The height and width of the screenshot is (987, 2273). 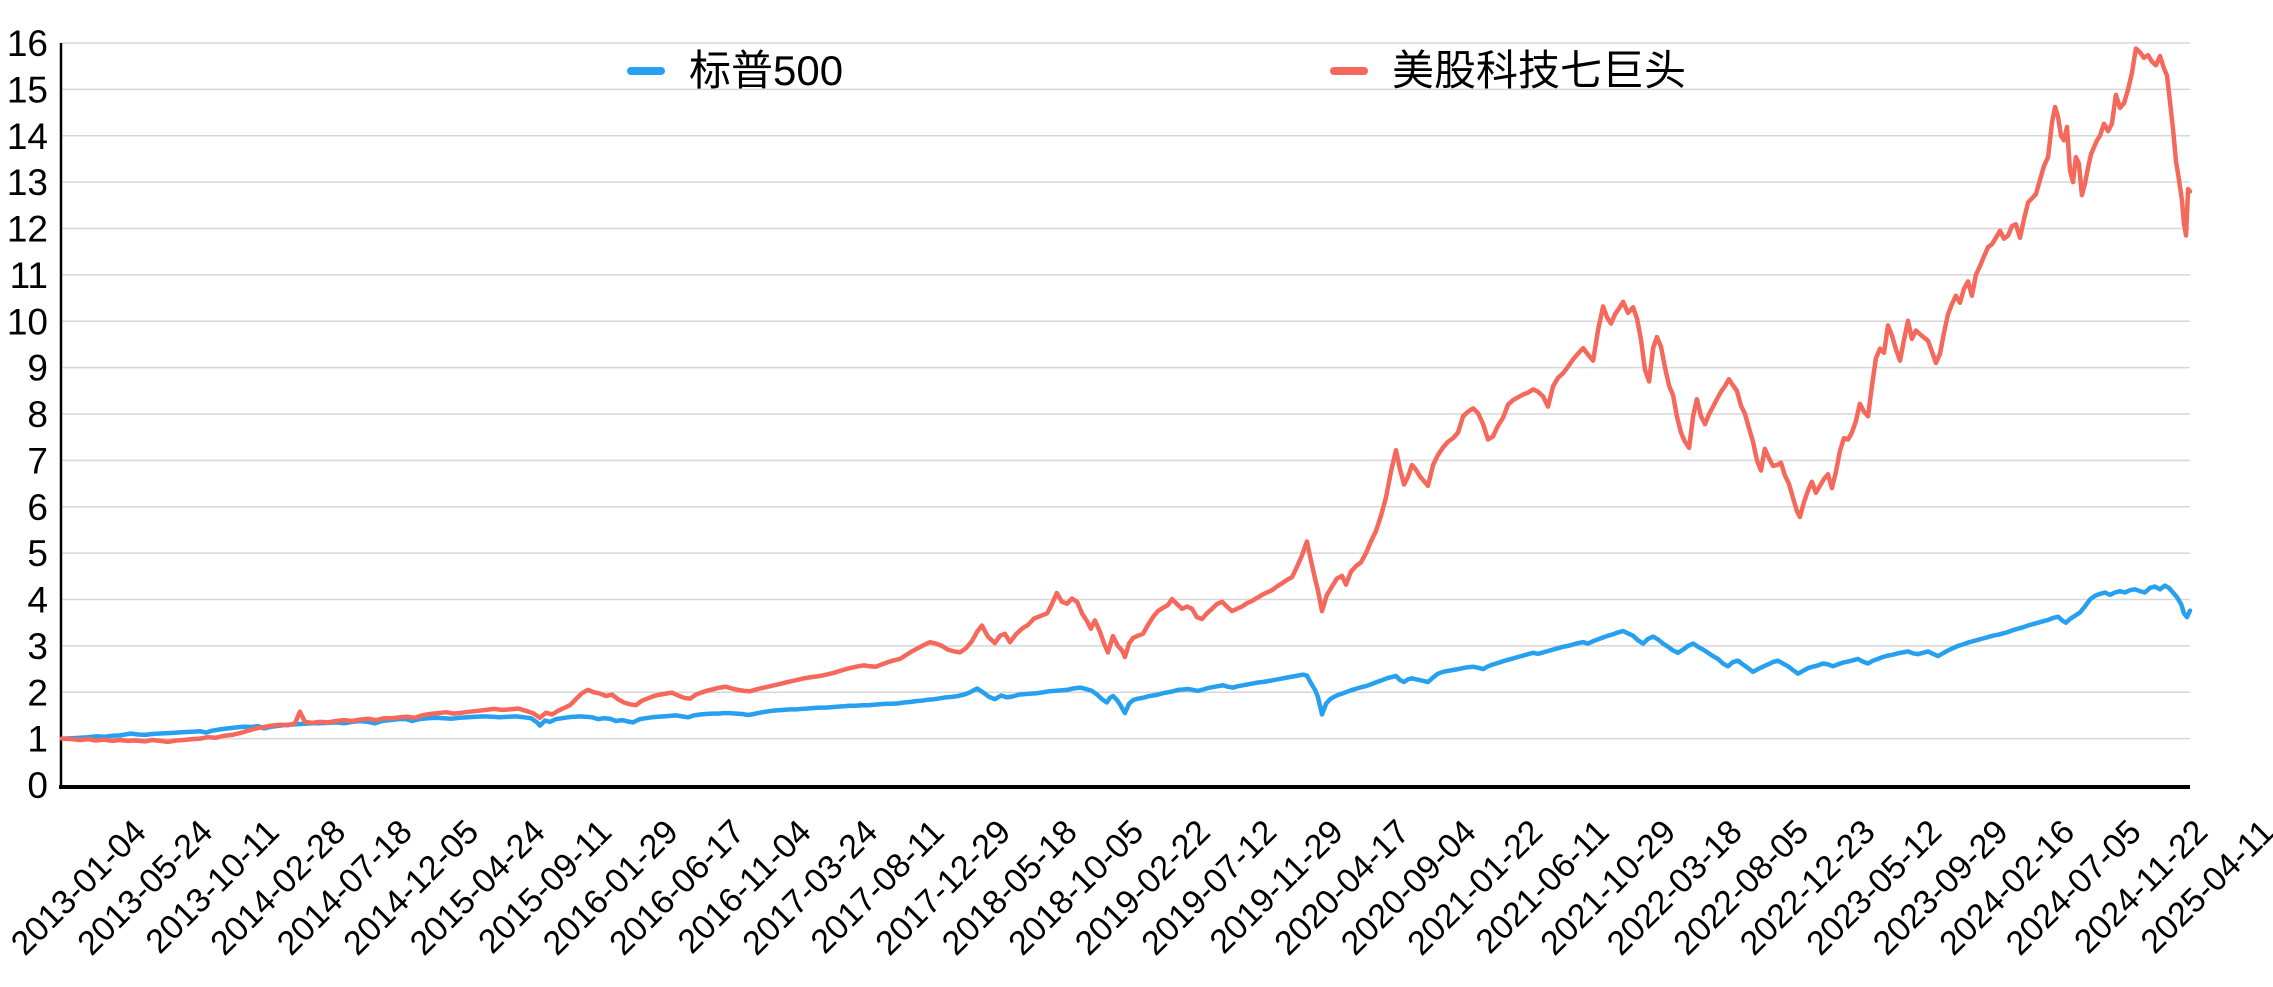 I want to click on legend-label-sp500: 标普500, so click(x=766, y=70).